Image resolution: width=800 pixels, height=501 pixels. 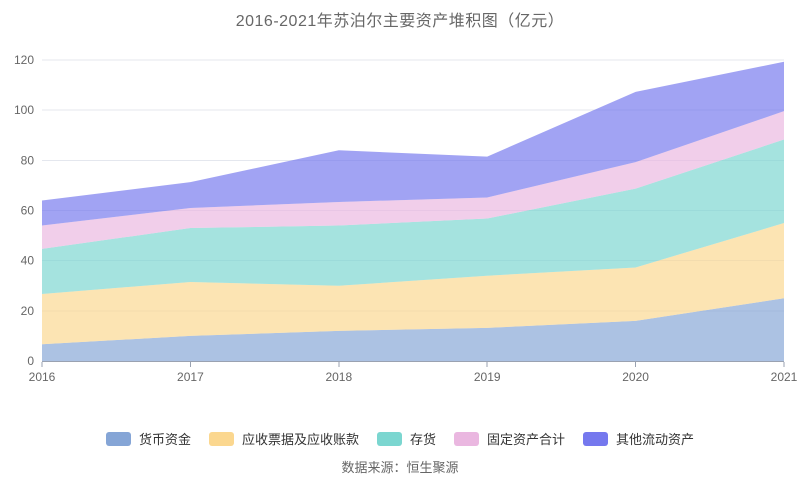 What do you see at coordinates (28, 311) in the screenshot?
I see `y-axis-label: 20` at bounding box center [28, 311].